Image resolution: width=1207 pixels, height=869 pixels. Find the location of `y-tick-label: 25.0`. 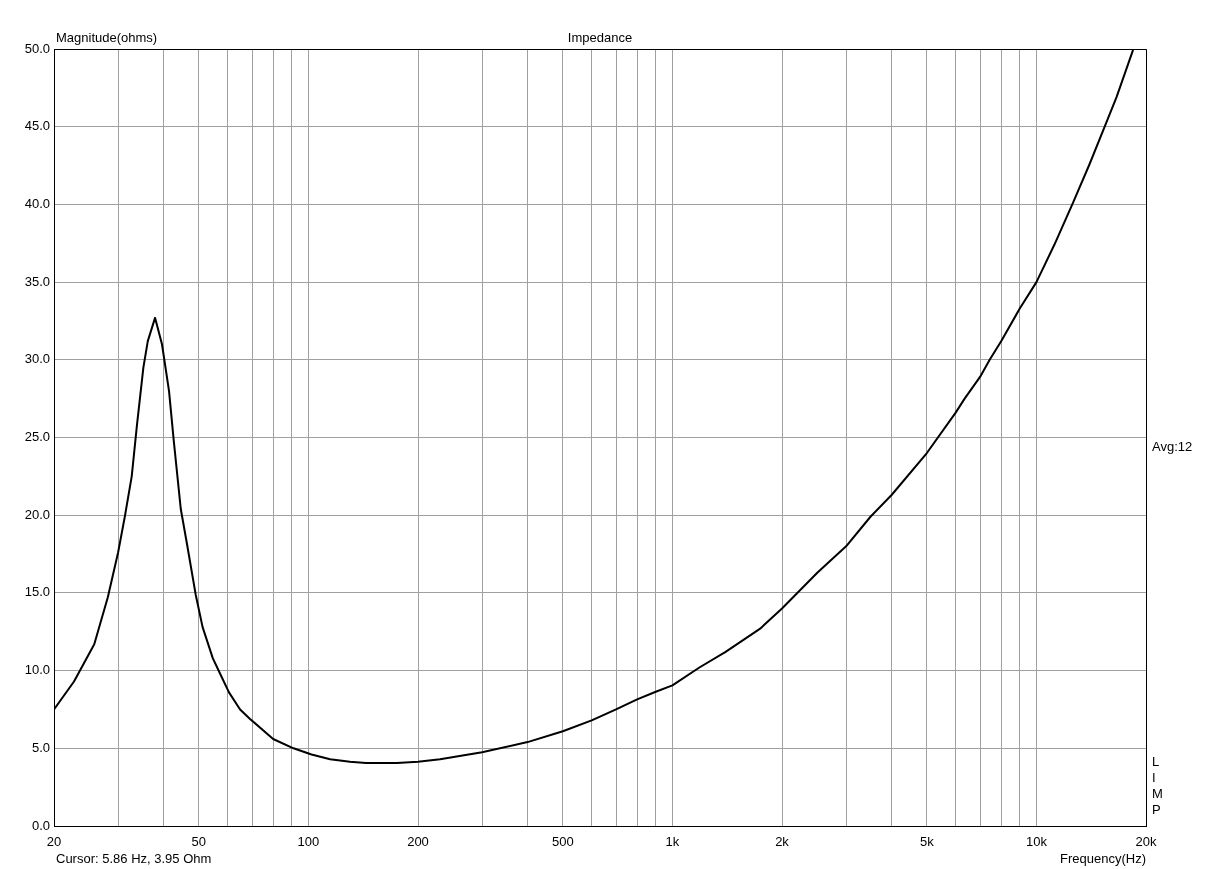

y-tick-label: 25.0 is located at coordinates (37, 437).